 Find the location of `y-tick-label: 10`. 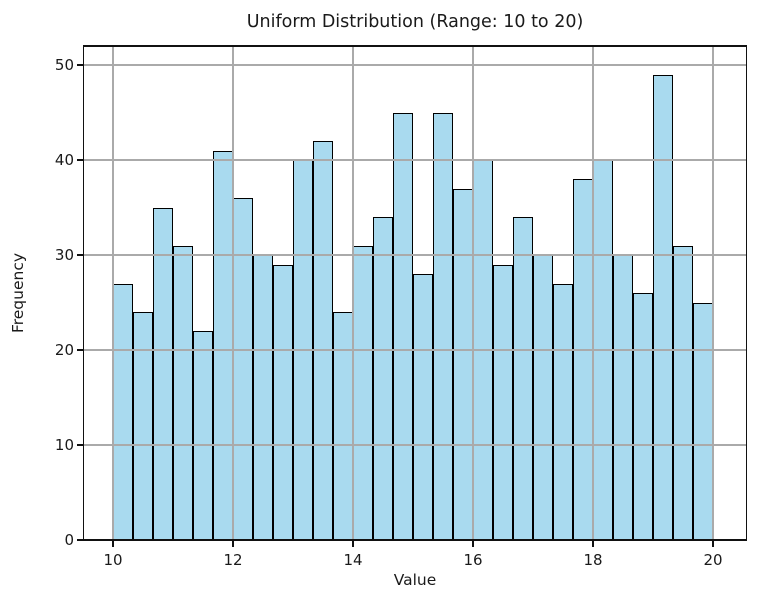

y-tick-label: 10 is located at coordinates (64, 445).